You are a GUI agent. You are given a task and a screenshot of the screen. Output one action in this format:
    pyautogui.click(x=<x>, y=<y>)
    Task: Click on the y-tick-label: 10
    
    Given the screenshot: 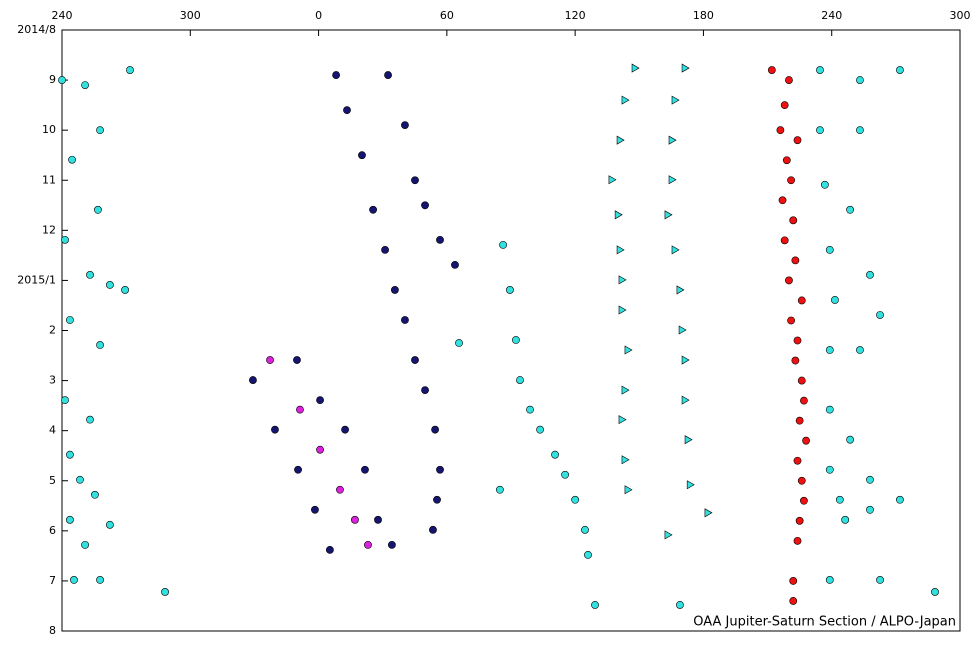 What is the action you would take?
    pyautogui.click(x=49, y=129)
    